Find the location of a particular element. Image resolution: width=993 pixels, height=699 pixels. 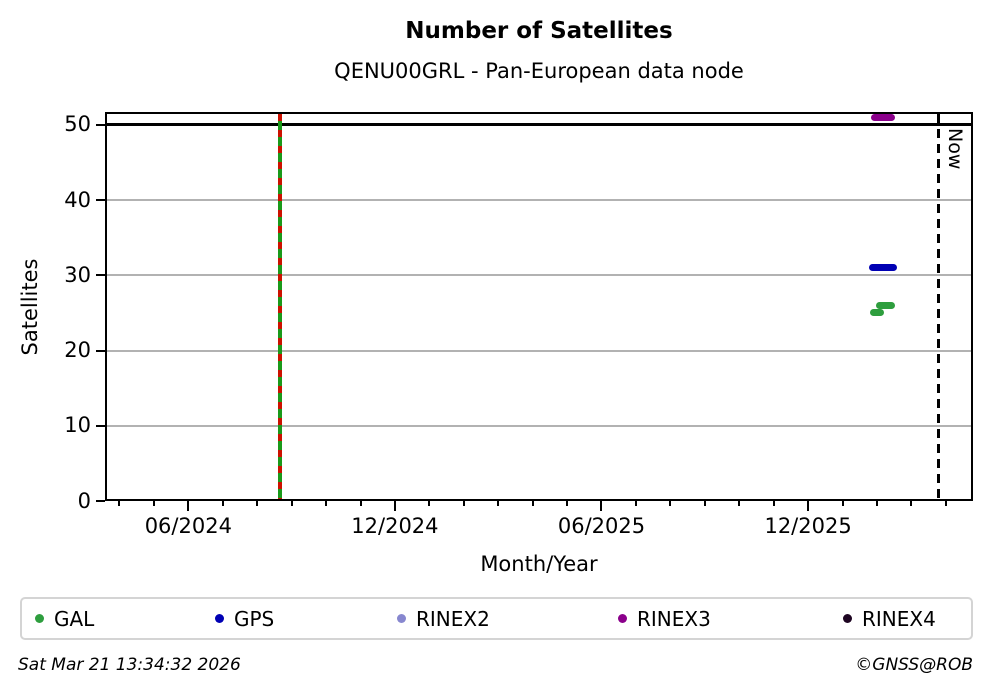

event-marker-line is located at coordinates (279, 306).